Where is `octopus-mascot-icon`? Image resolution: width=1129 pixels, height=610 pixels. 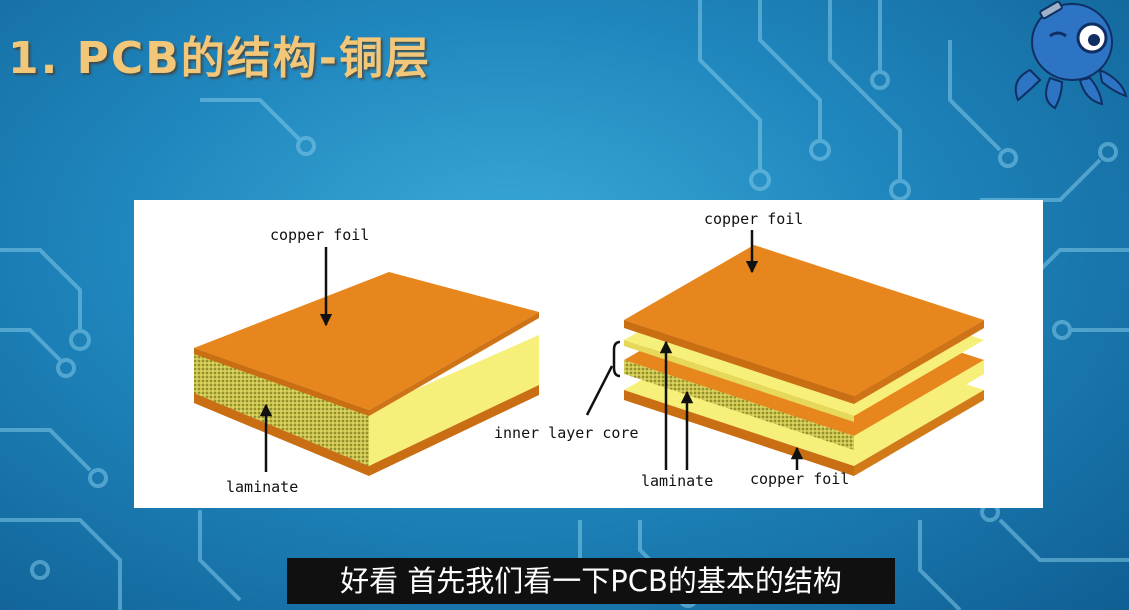
octopus-mascot-icon is located at coordinates (1071, 55).